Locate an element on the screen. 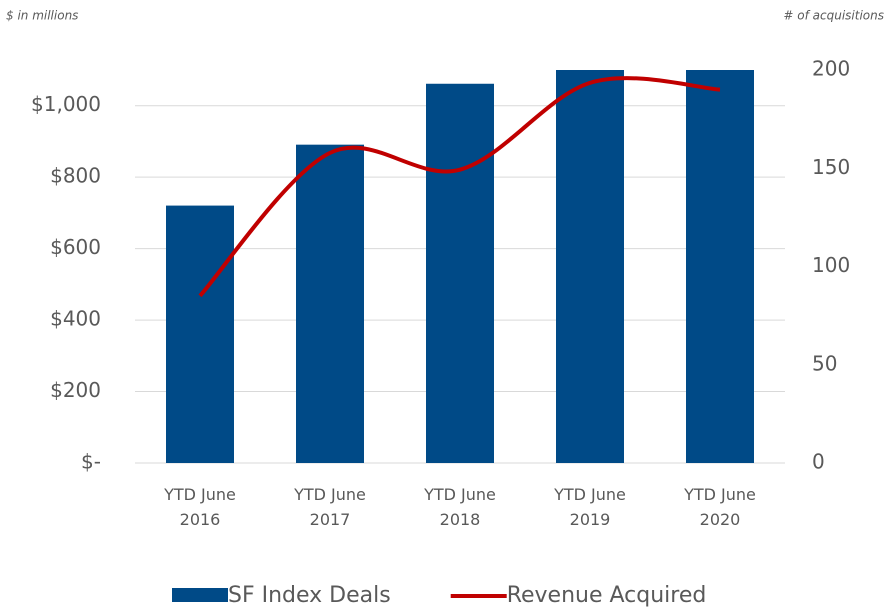 The image size is (888, 608). y-tick-label: $- is located at coordinates (91, 462).